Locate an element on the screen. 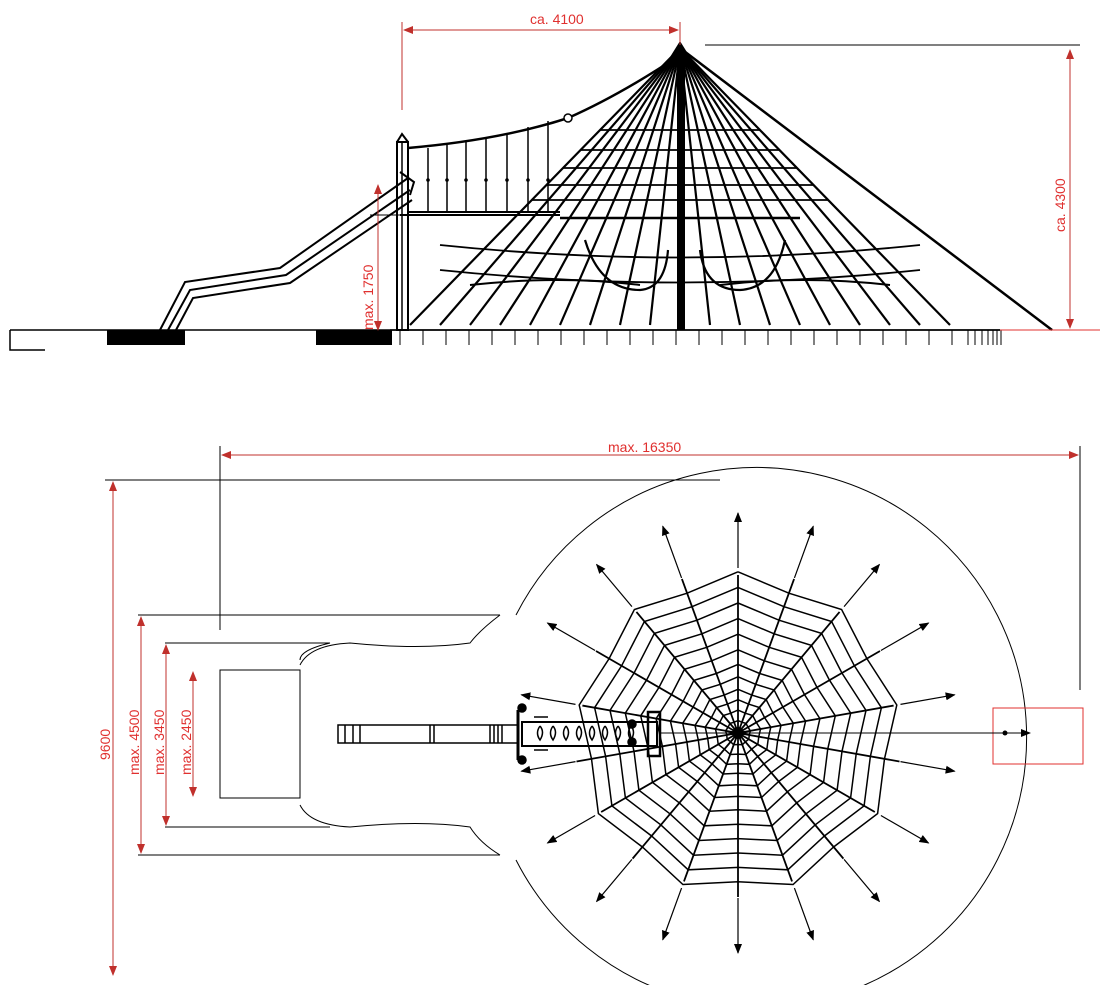  rope-bridge is located at coordinates (544, 133).